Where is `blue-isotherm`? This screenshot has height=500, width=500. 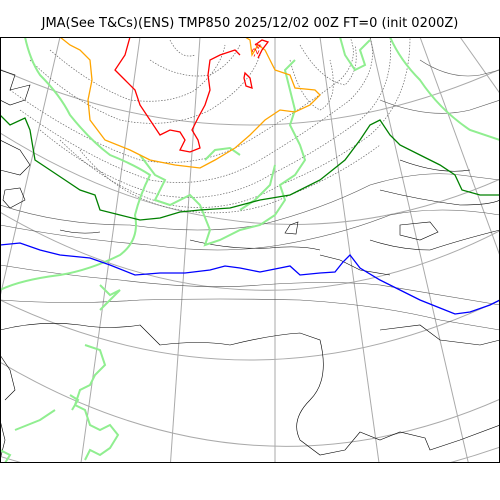 blue-isotherm is located at coordinates (250, 278).